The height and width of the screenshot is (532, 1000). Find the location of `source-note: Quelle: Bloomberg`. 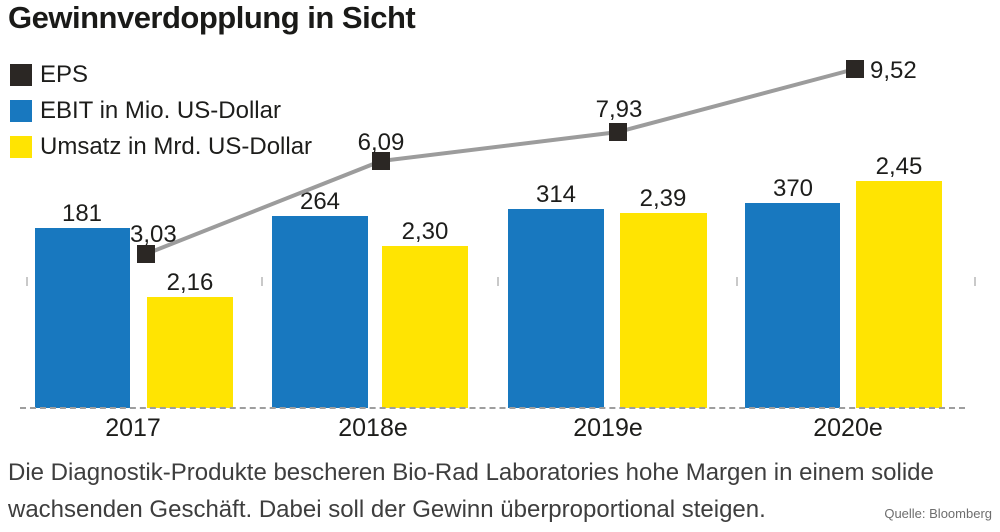

source-note: Quelle: Bloomberg is located at coordinates (938, 513).